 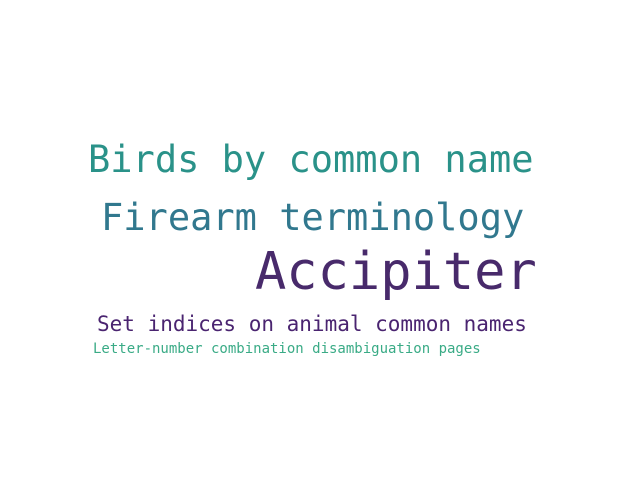 I want to click on word-set-indices-on-animal-common-names: Set indices on animal common names, so click(x=312, y=324).